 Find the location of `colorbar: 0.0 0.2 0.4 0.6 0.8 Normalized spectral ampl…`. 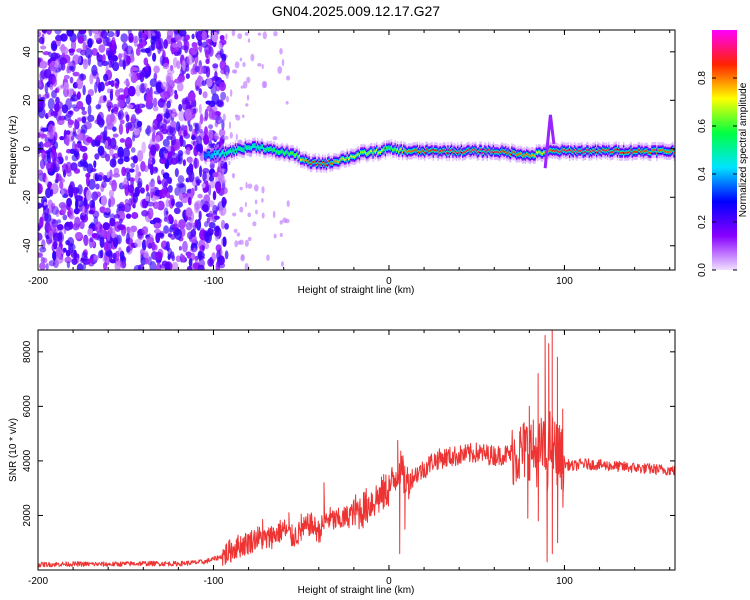

colorbar: 0.0 0.2 0.4 0.6 0.8 Normalized spectral ampl… is located at coordinates (723, 153).